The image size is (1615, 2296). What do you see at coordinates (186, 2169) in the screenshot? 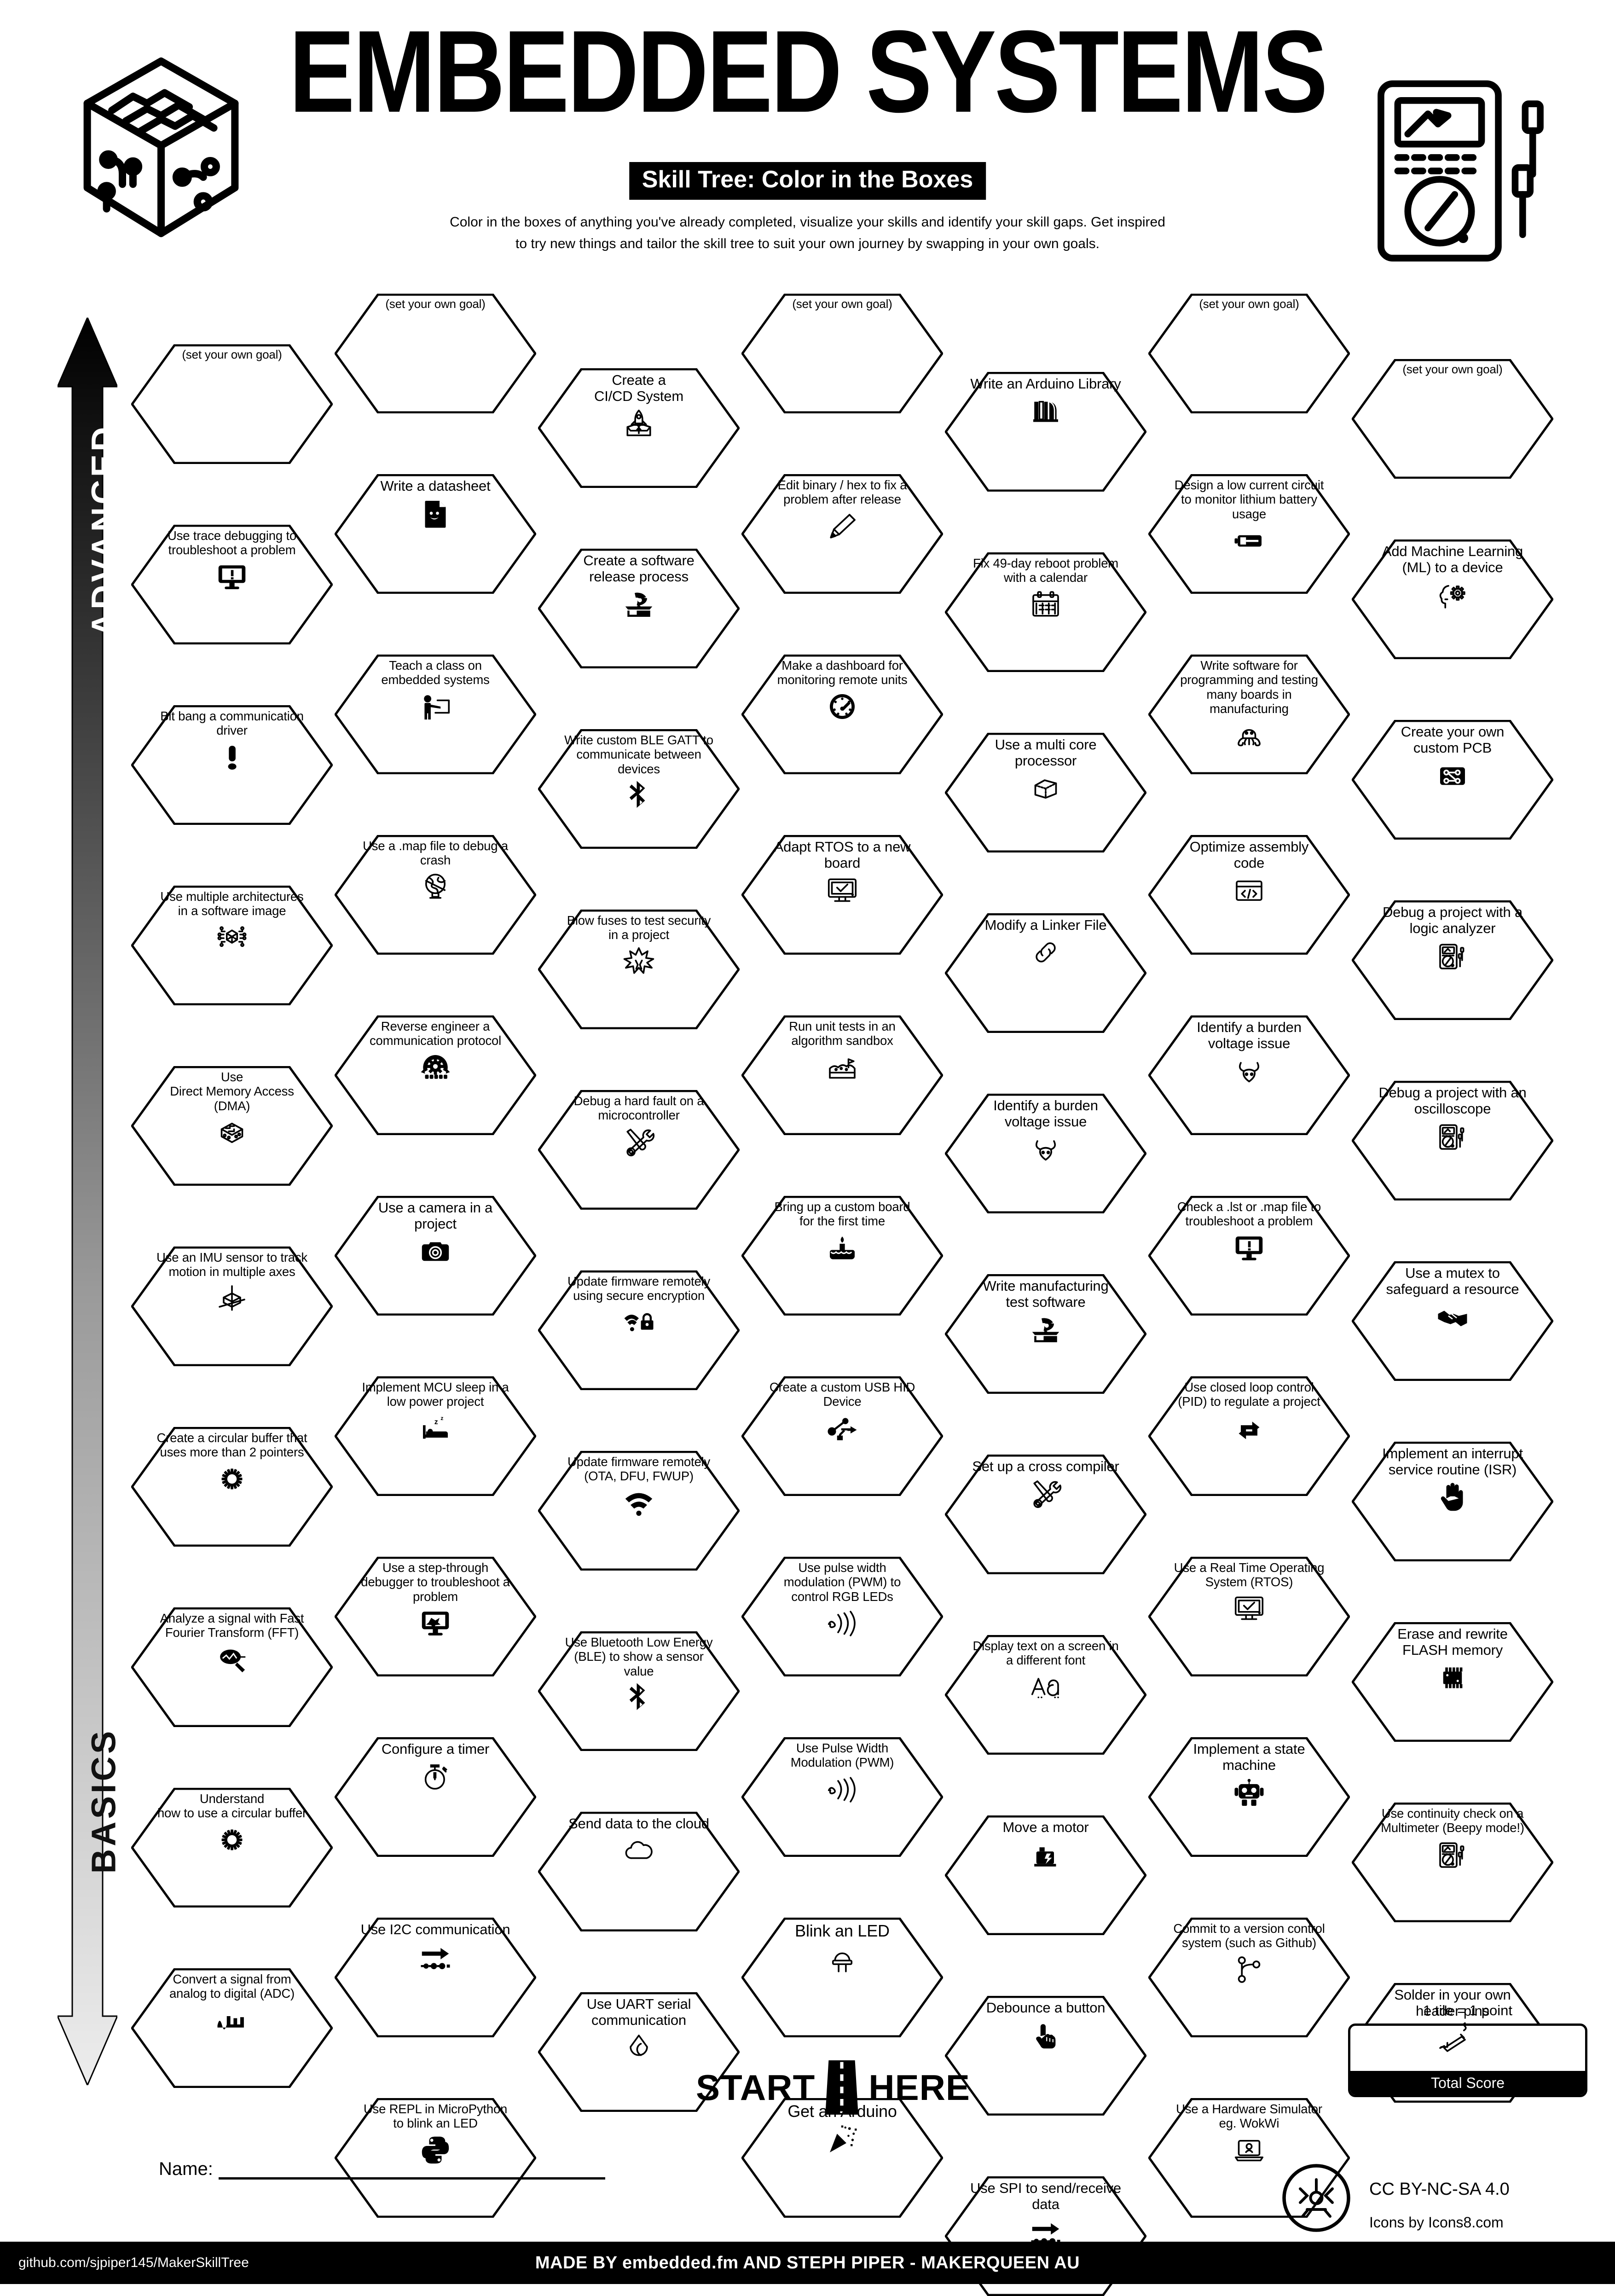
I see `name-label: Name:` at bounding box center [186, 2169].